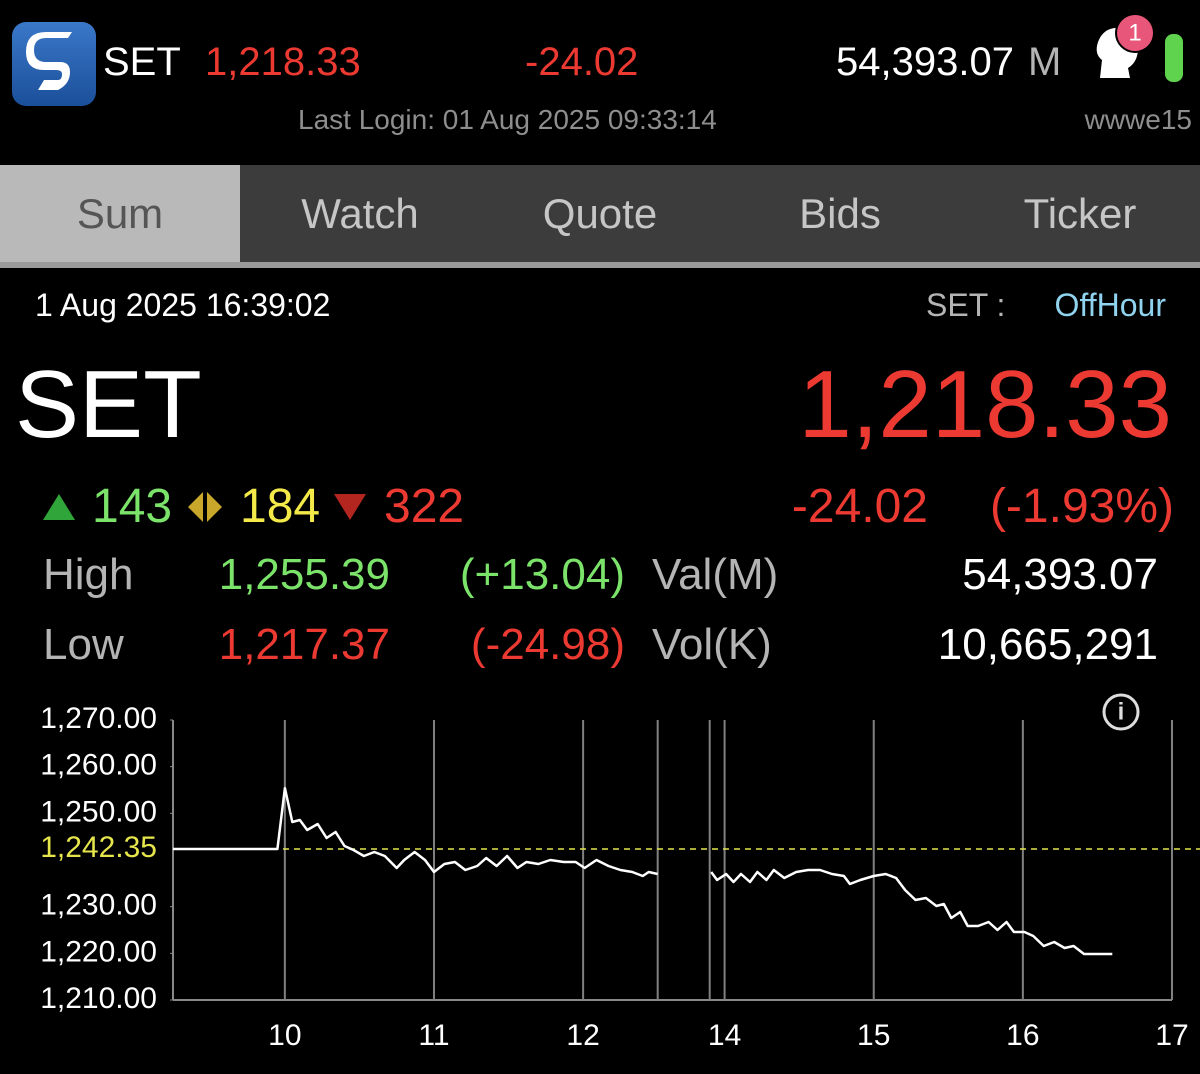 Image resolution: width=1200 pixels, height=1074 pixels. I want to click on tab: Bids, so click(840, 213).